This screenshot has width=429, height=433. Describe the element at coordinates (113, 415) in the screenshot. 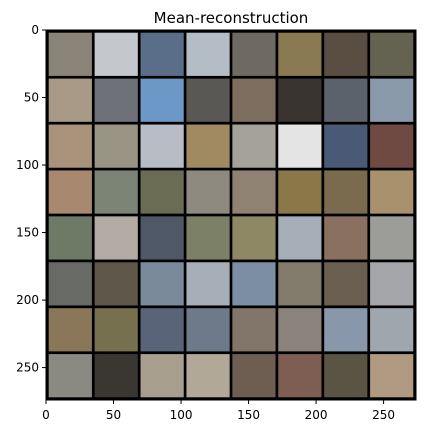

I see `x-tick-label: 50` at that location.